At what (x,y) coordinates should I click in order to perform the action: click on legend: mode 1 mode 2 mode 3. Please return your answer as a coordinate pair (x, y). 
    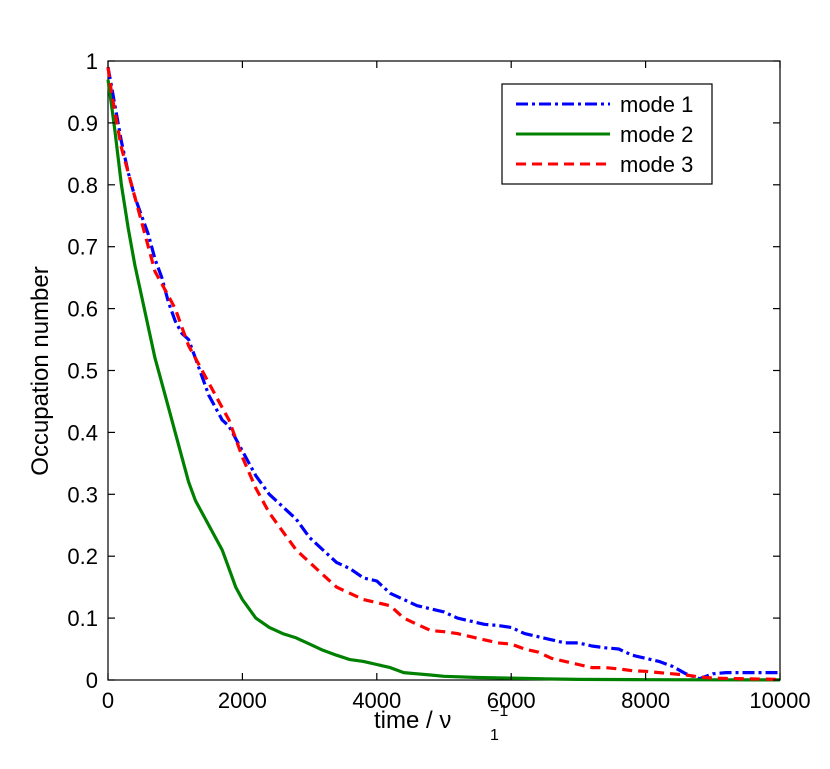
    Looking at the image, I should click on (607, 134).